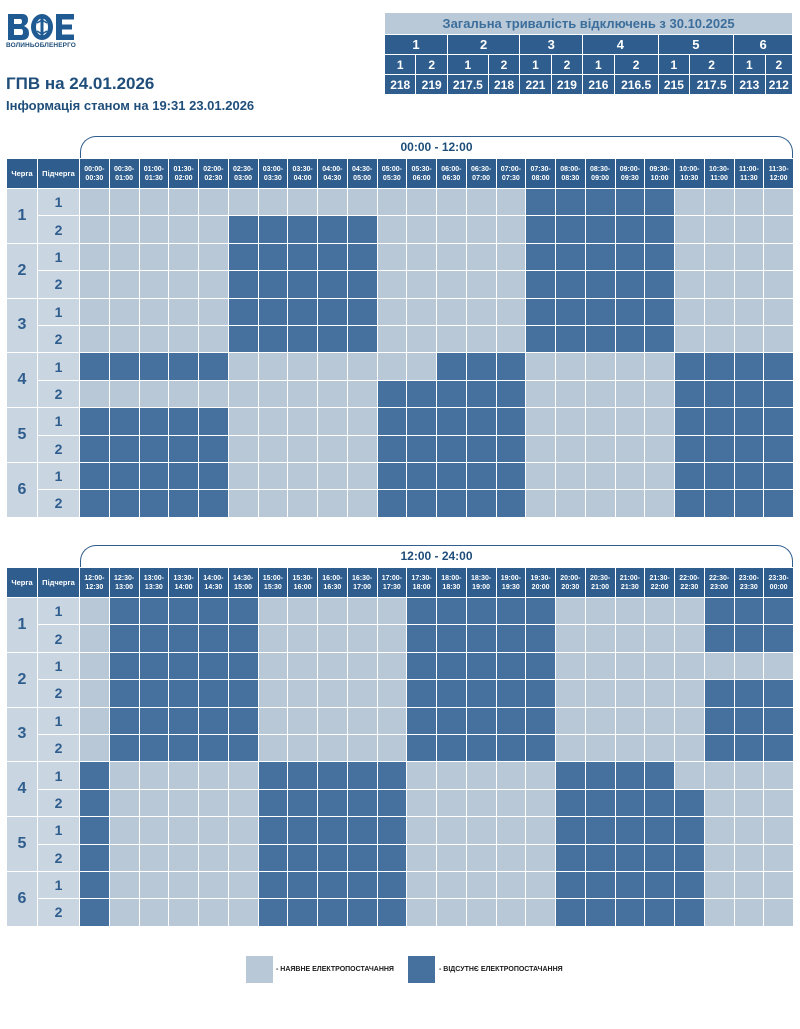 The height and width of the screenshot is (1029, 800). I want to click on time-slot-header: 06:00- 06:30, so click(451, 173).